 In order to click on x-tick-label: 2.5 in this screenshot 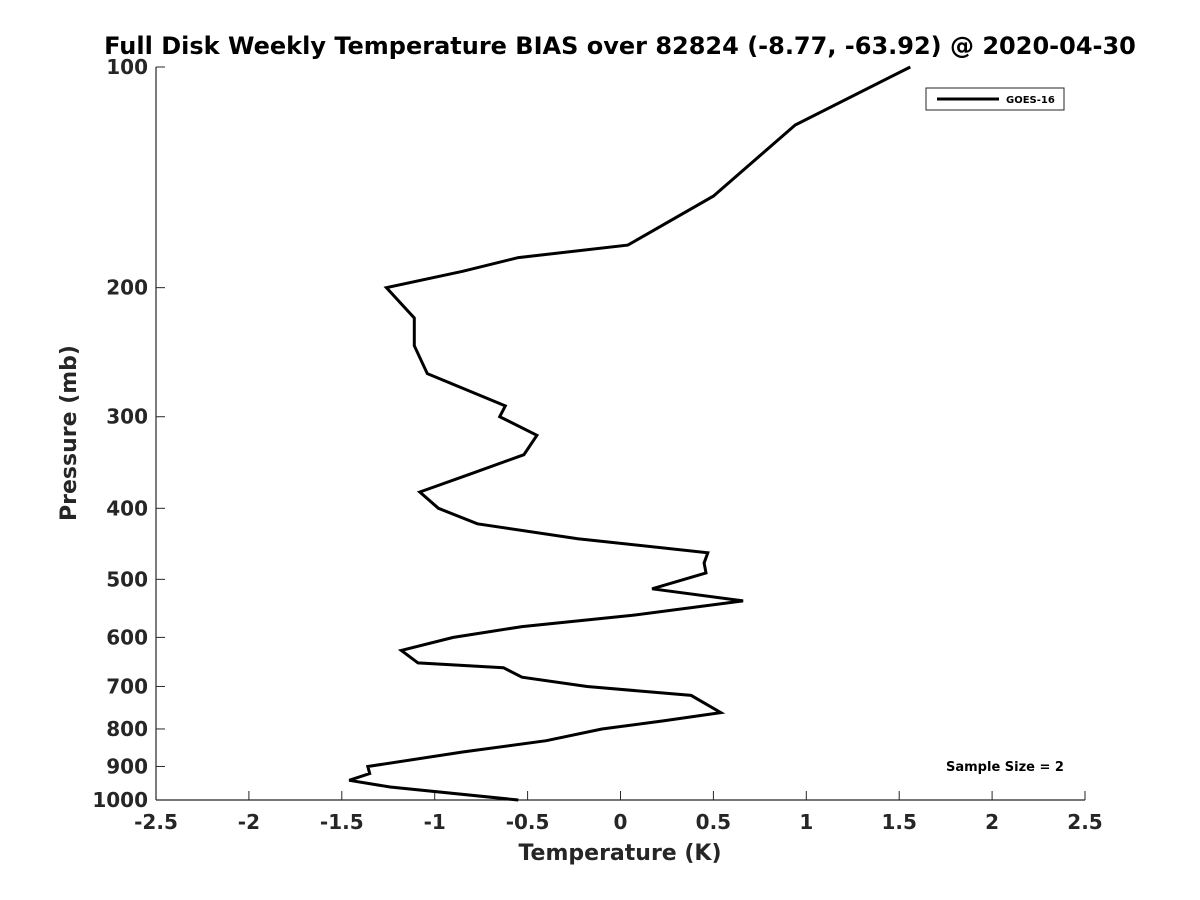, I will do `click(1084, 822)`.